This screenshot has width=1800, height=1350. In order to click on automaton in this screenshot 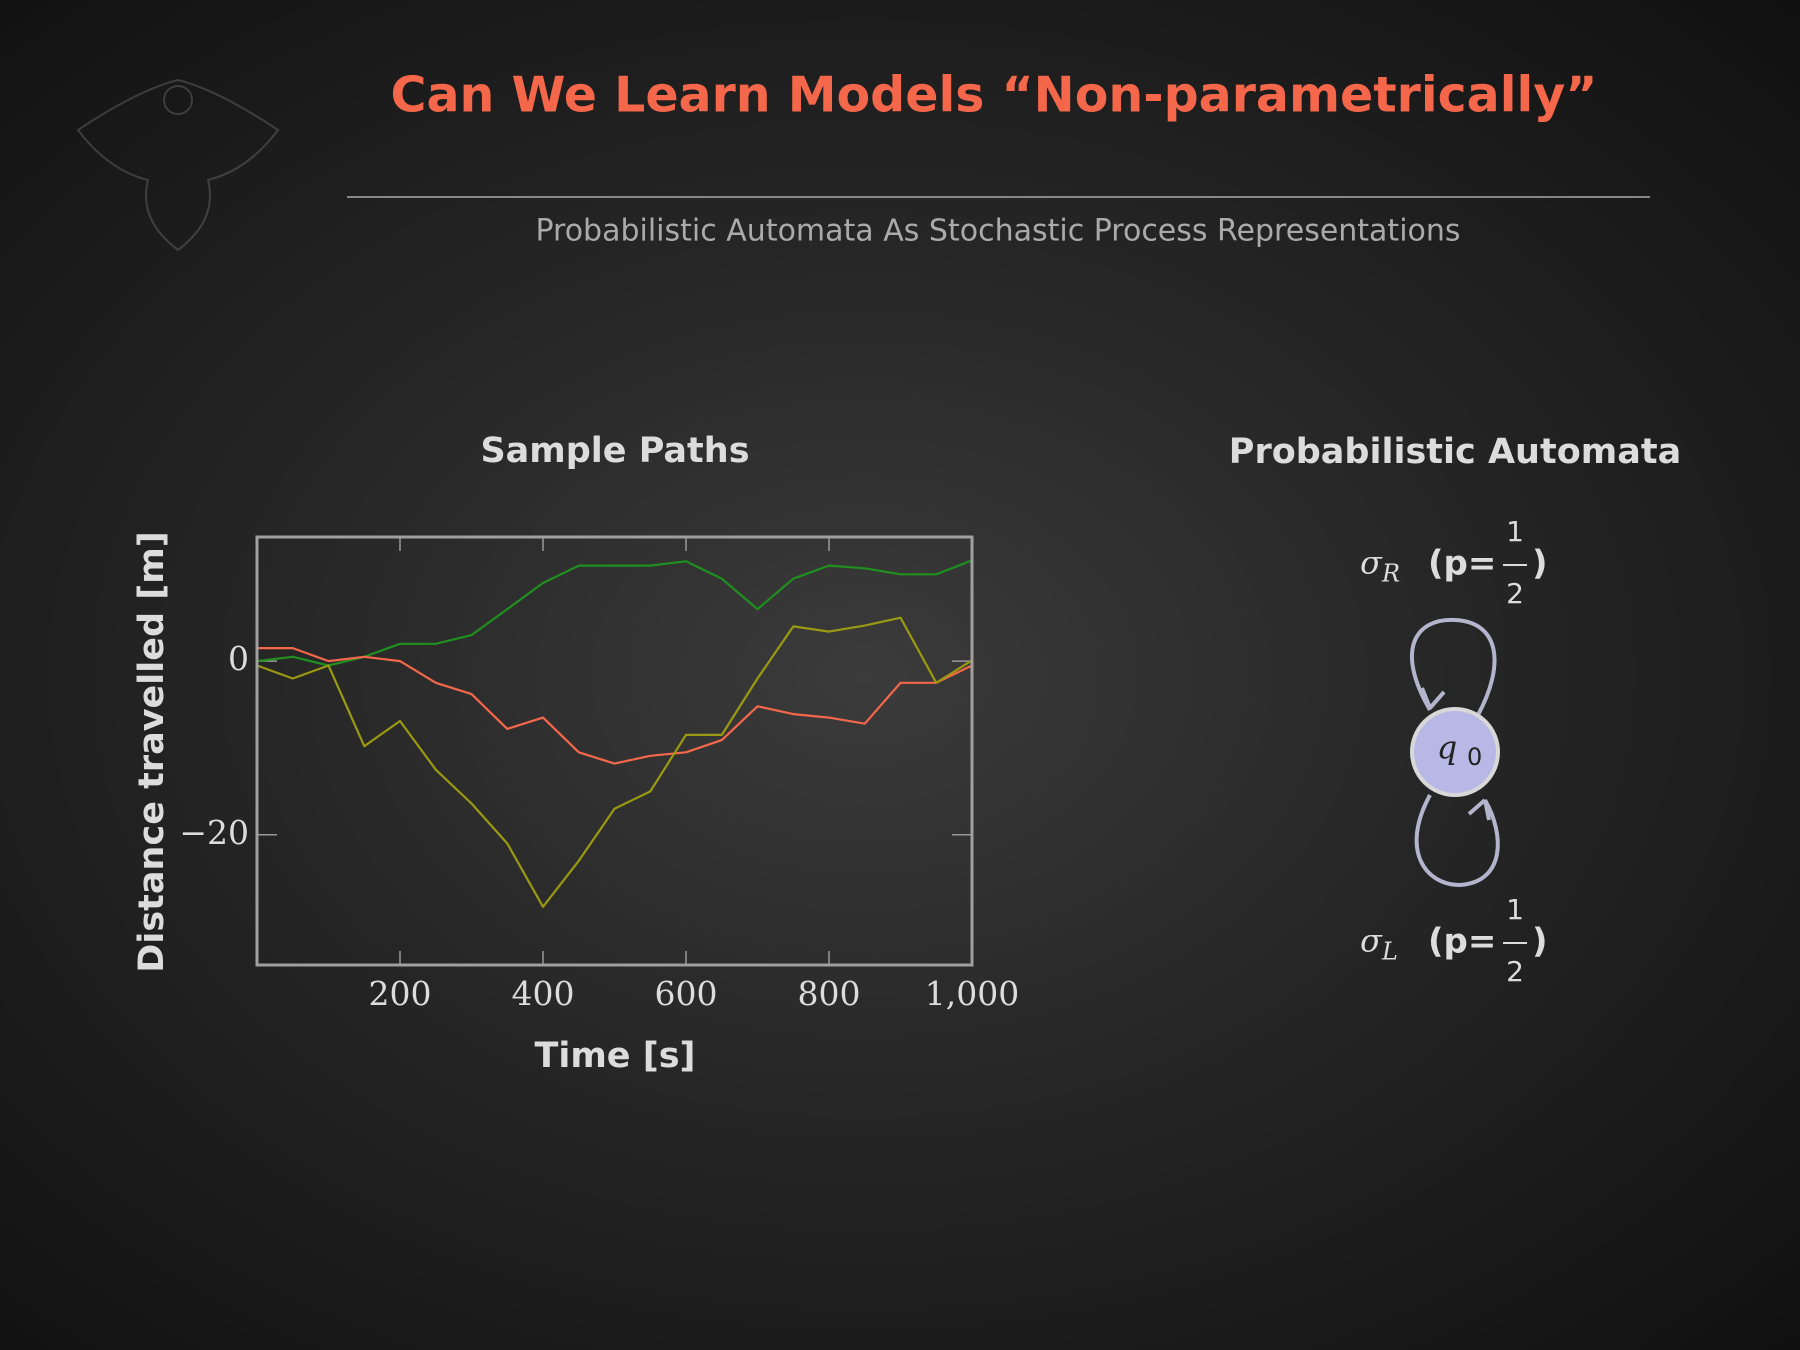, I will do `click(1455, 752)`.